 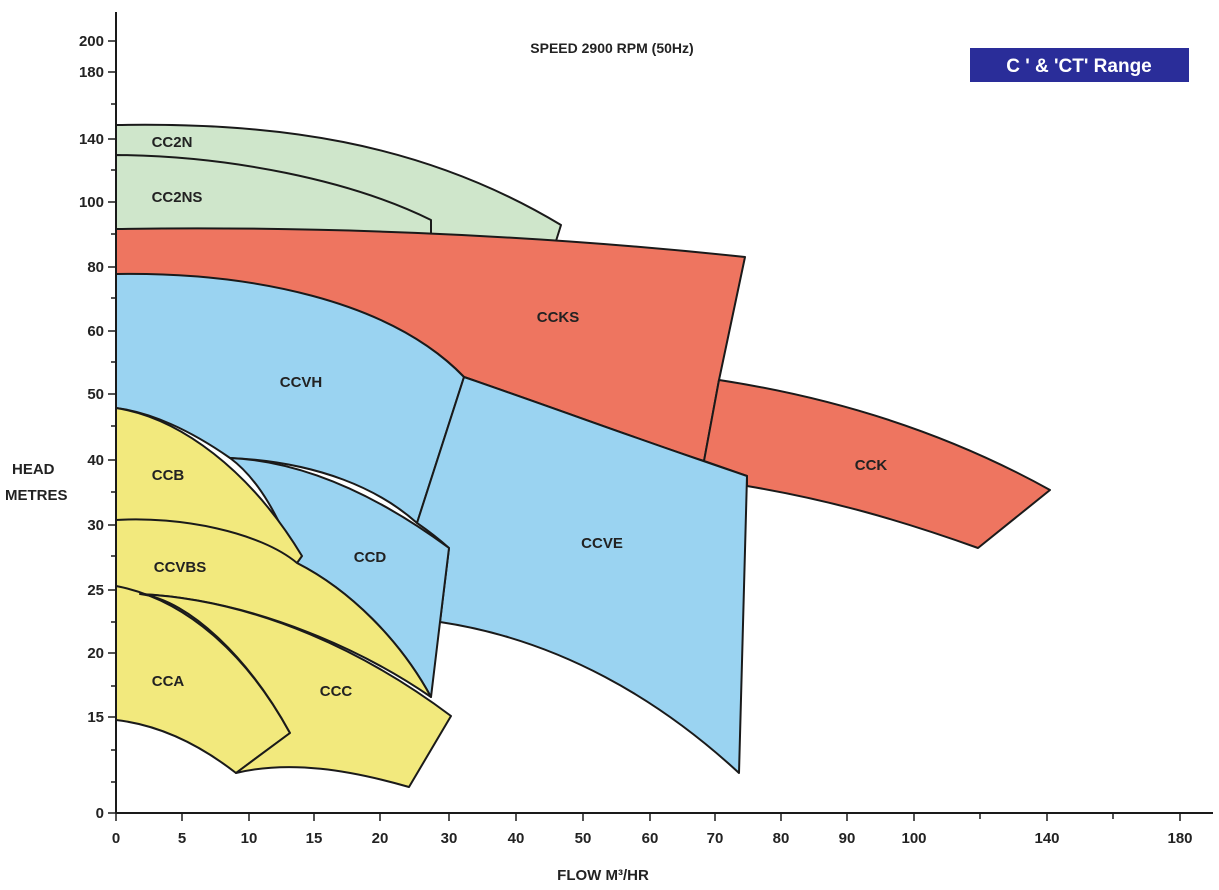 I want to click on y-tick-label: 30, so click(x=95, y=525).